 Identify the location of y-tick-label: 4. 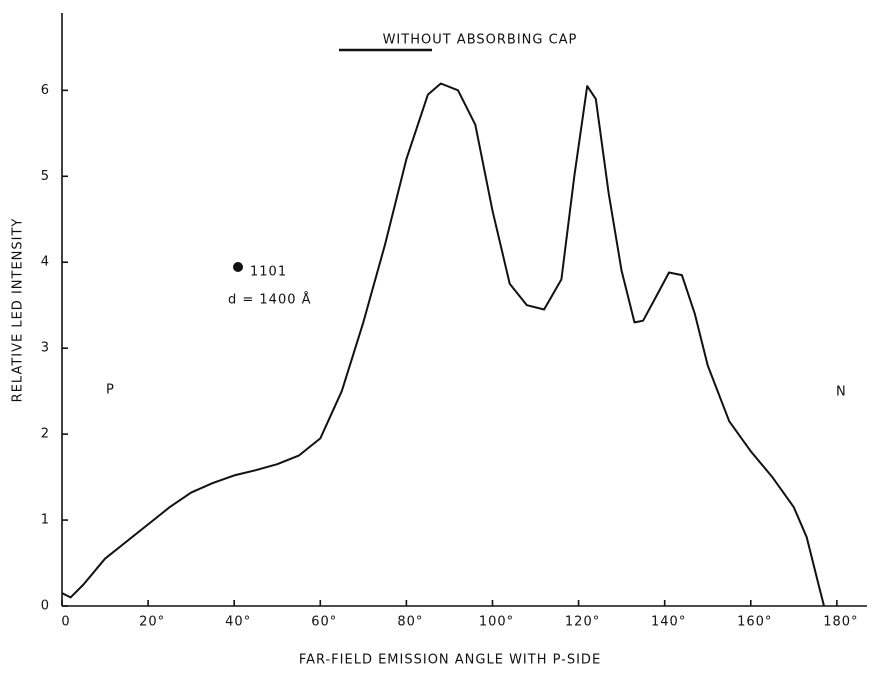
(45, 262).